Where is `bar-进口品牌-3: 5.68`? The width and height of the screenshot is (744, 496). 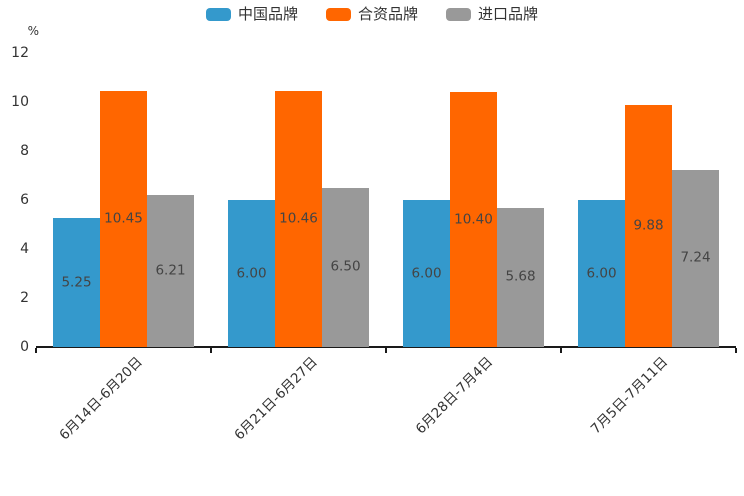
bar-进口品牌-3: 5.68 is located at coordinates (520, 277).